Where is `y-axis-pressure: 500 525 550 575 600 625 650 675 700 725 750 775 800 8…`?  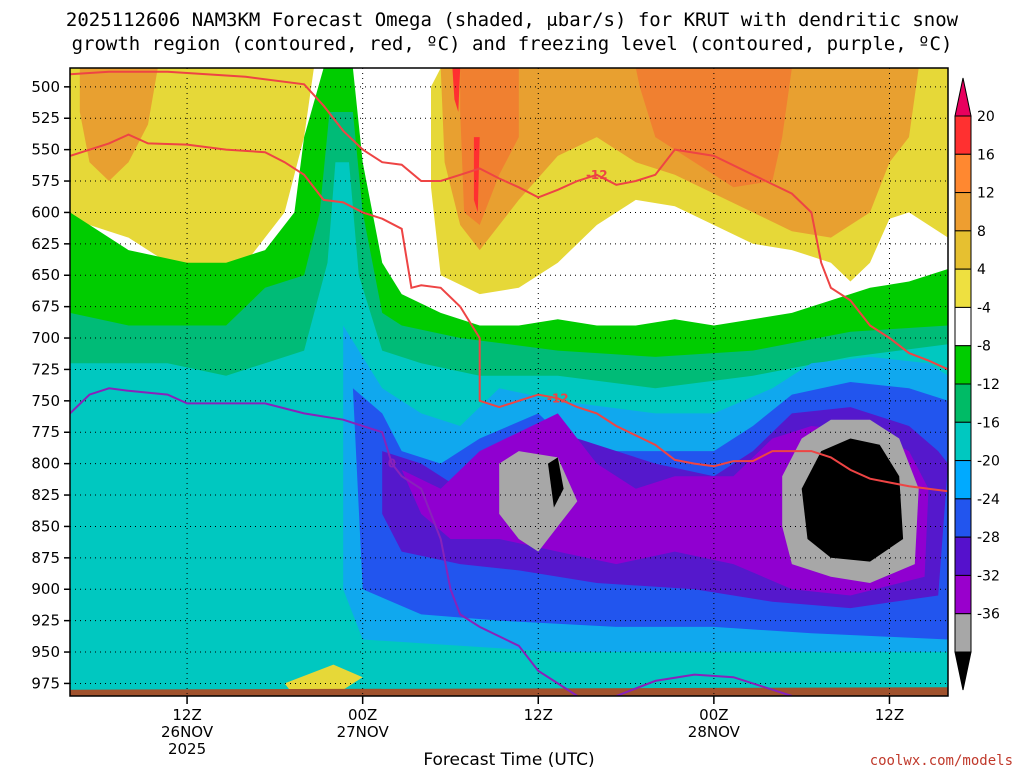 y-axis-pressure: 500 525 550 575 600 625 650 675 700 725 750 775 800 8… is located at coordinates (50, 385).